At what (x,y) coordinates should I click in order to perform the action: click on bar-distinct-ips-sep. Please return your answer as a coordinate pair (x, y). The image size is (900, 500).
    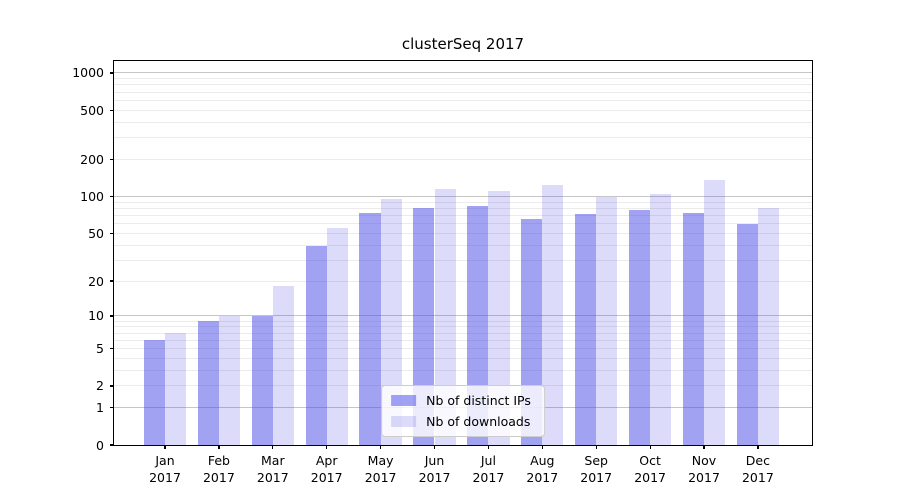
    Looking at the image, I should click on (586, 329).